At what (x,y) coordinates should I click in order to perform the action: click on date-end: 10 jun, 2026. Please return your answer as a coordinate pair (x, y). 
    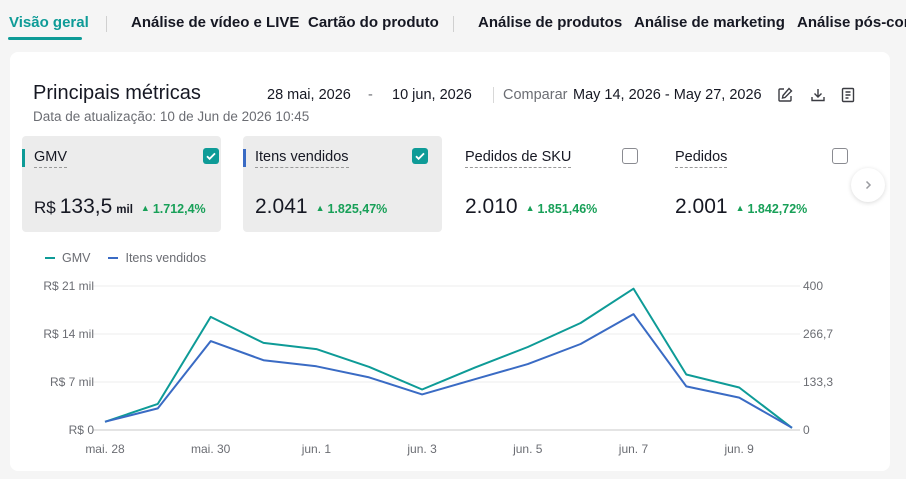
    Looking at the image, I should click on (432, 95).